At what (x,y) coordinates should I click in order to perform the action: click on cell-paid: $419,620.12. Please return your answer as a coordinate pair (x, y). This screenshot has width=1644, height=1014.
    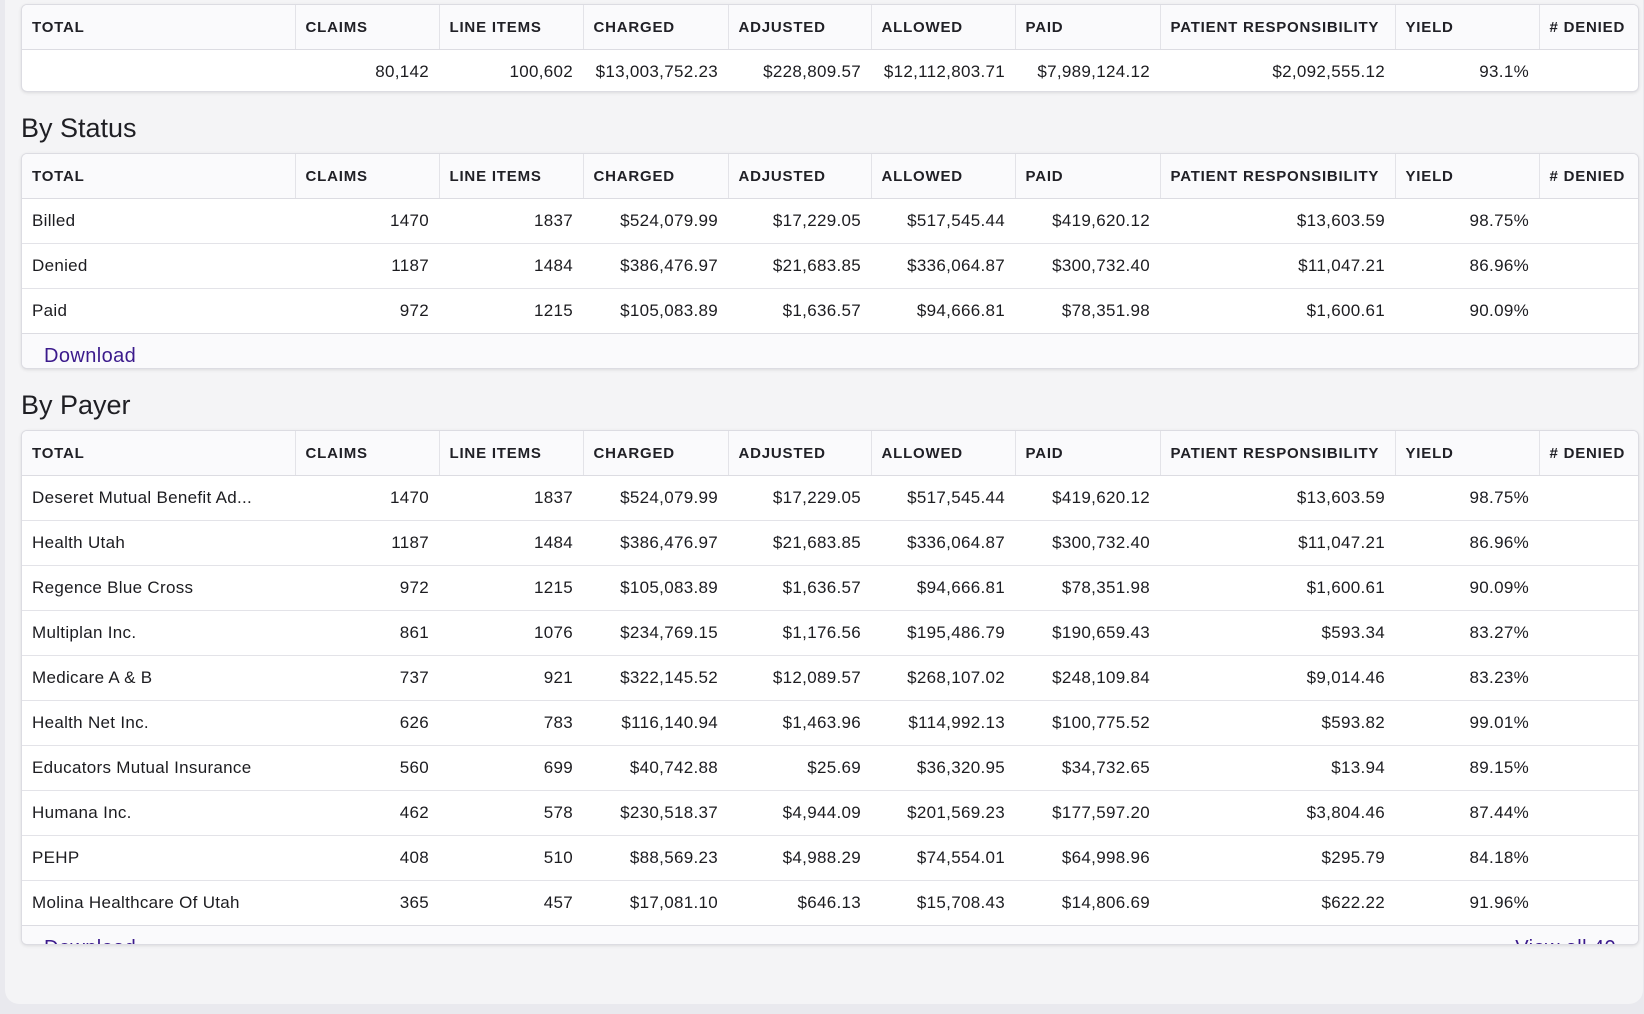
    Looking at the image, I should click on (1087, 498).